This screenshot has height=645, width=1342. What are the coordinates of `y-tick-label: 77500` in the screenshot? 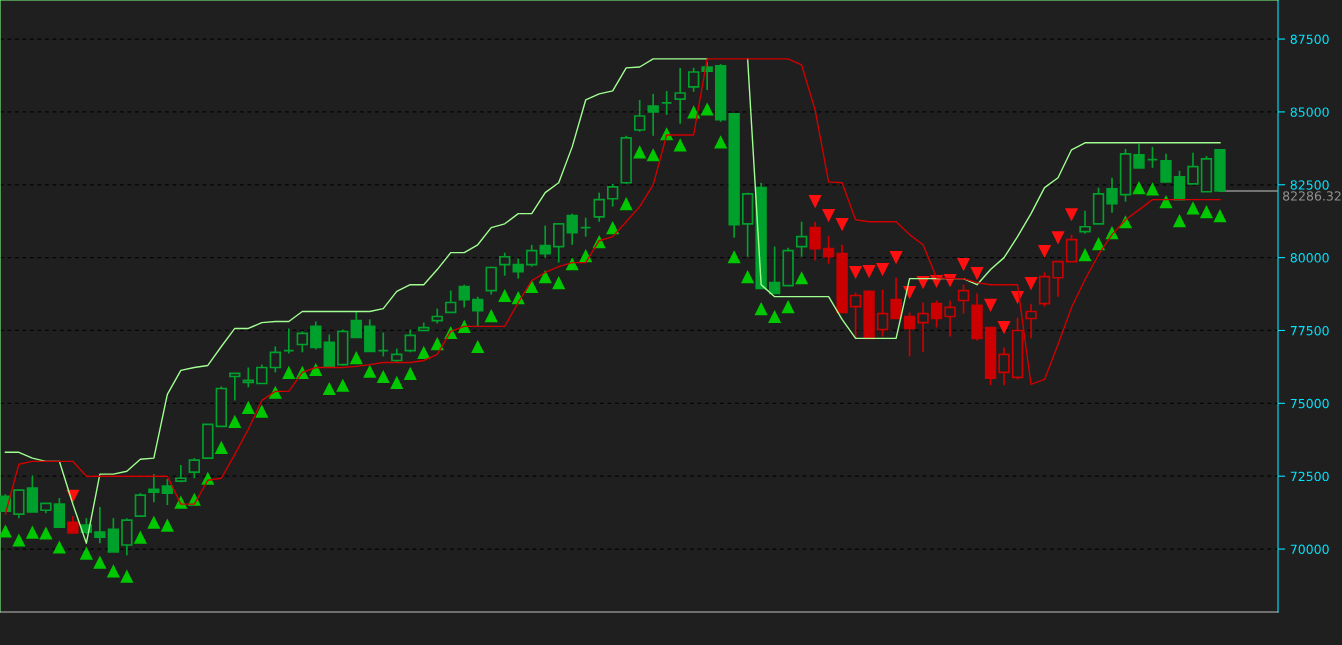 It's located at (1309, 330).